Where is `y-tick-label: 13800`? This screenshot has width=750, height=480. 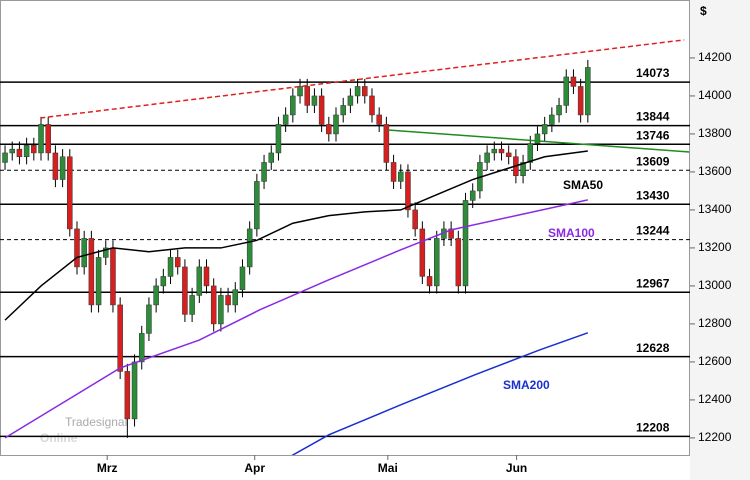 y-tick-label: 13800 is located at coordinates (715, 133).